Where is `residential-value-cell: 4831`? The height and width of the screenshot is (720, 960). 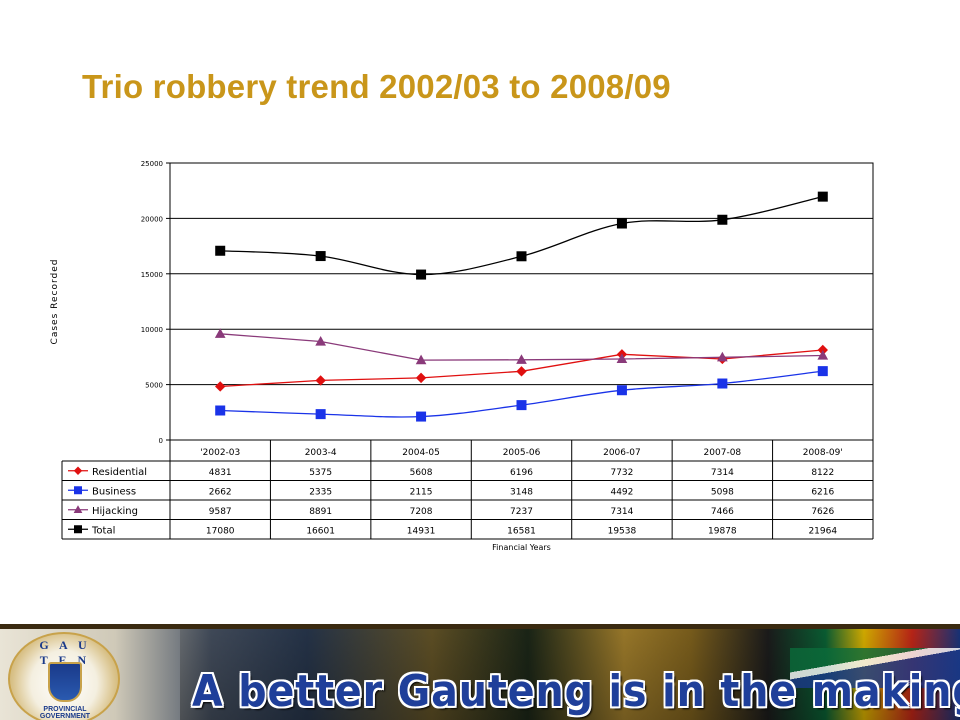
residential-value-cell: 4831 is located at coordinates (220, 473).